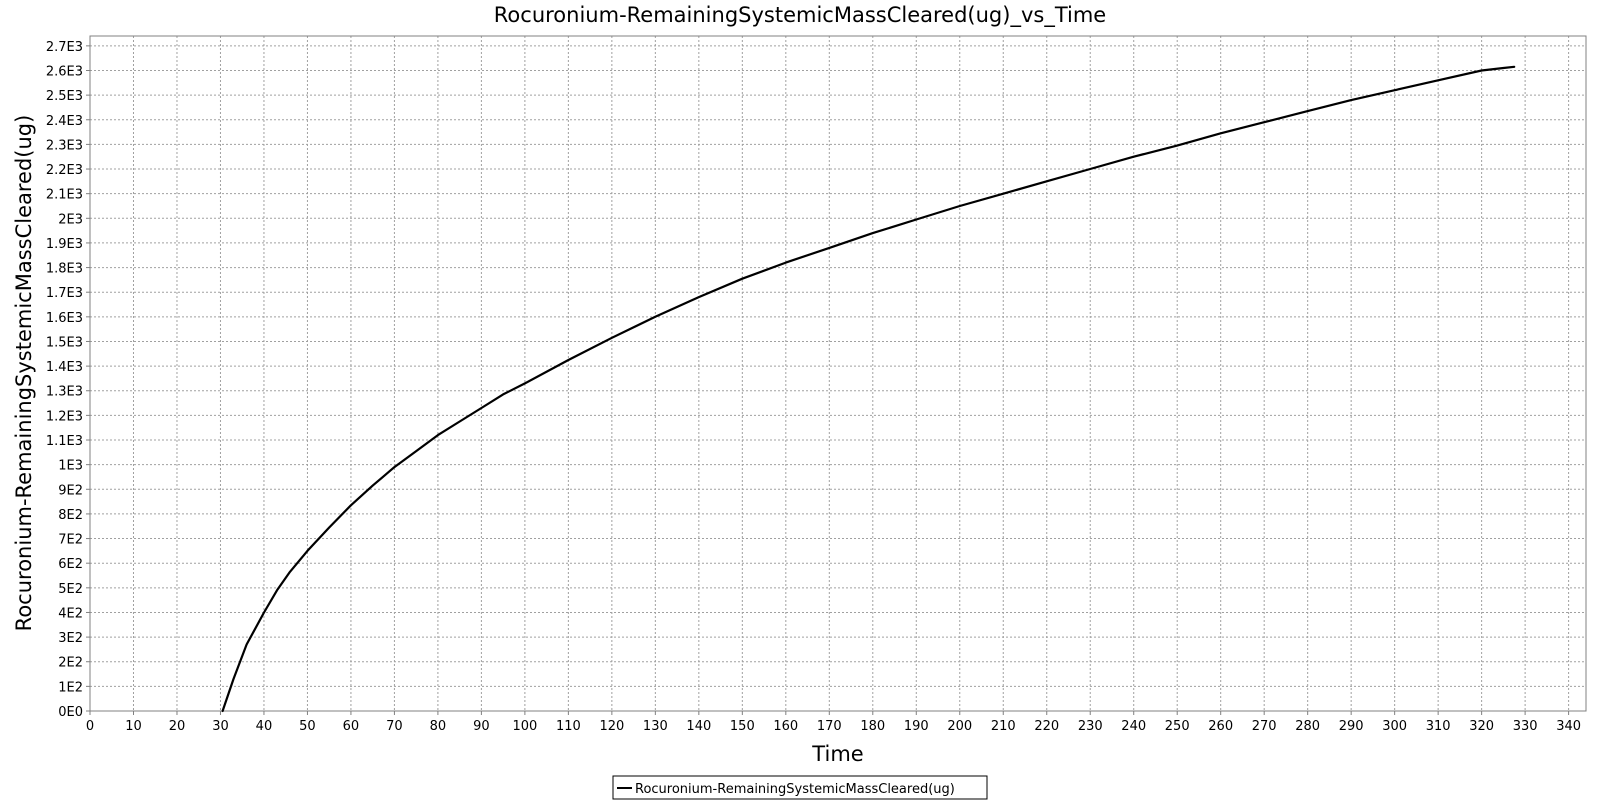 This screenshot has width=1600, height=800. What do you see at coordinates (1351, 726) in the screenshot?
I see `x-tick-label: 290` at bounding box center [1351, 726].